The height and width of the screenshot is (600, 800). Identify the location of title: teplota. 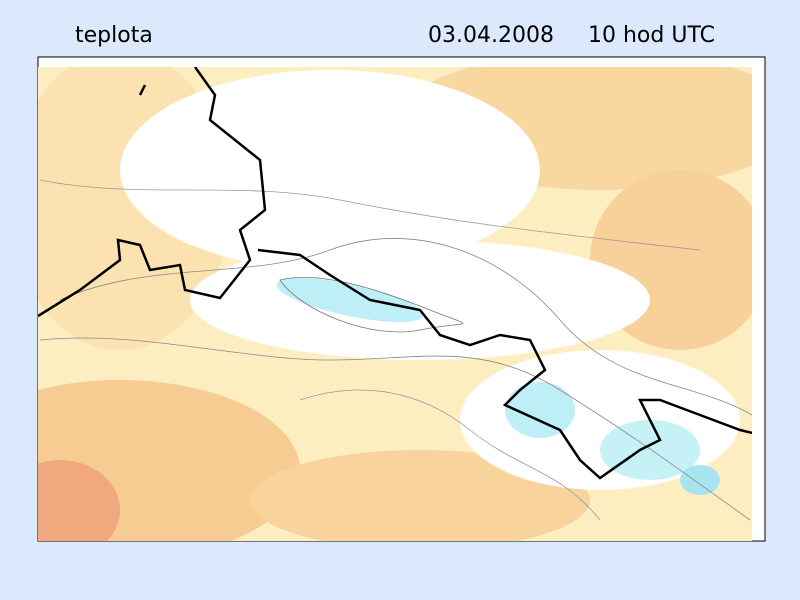
(114, 35).